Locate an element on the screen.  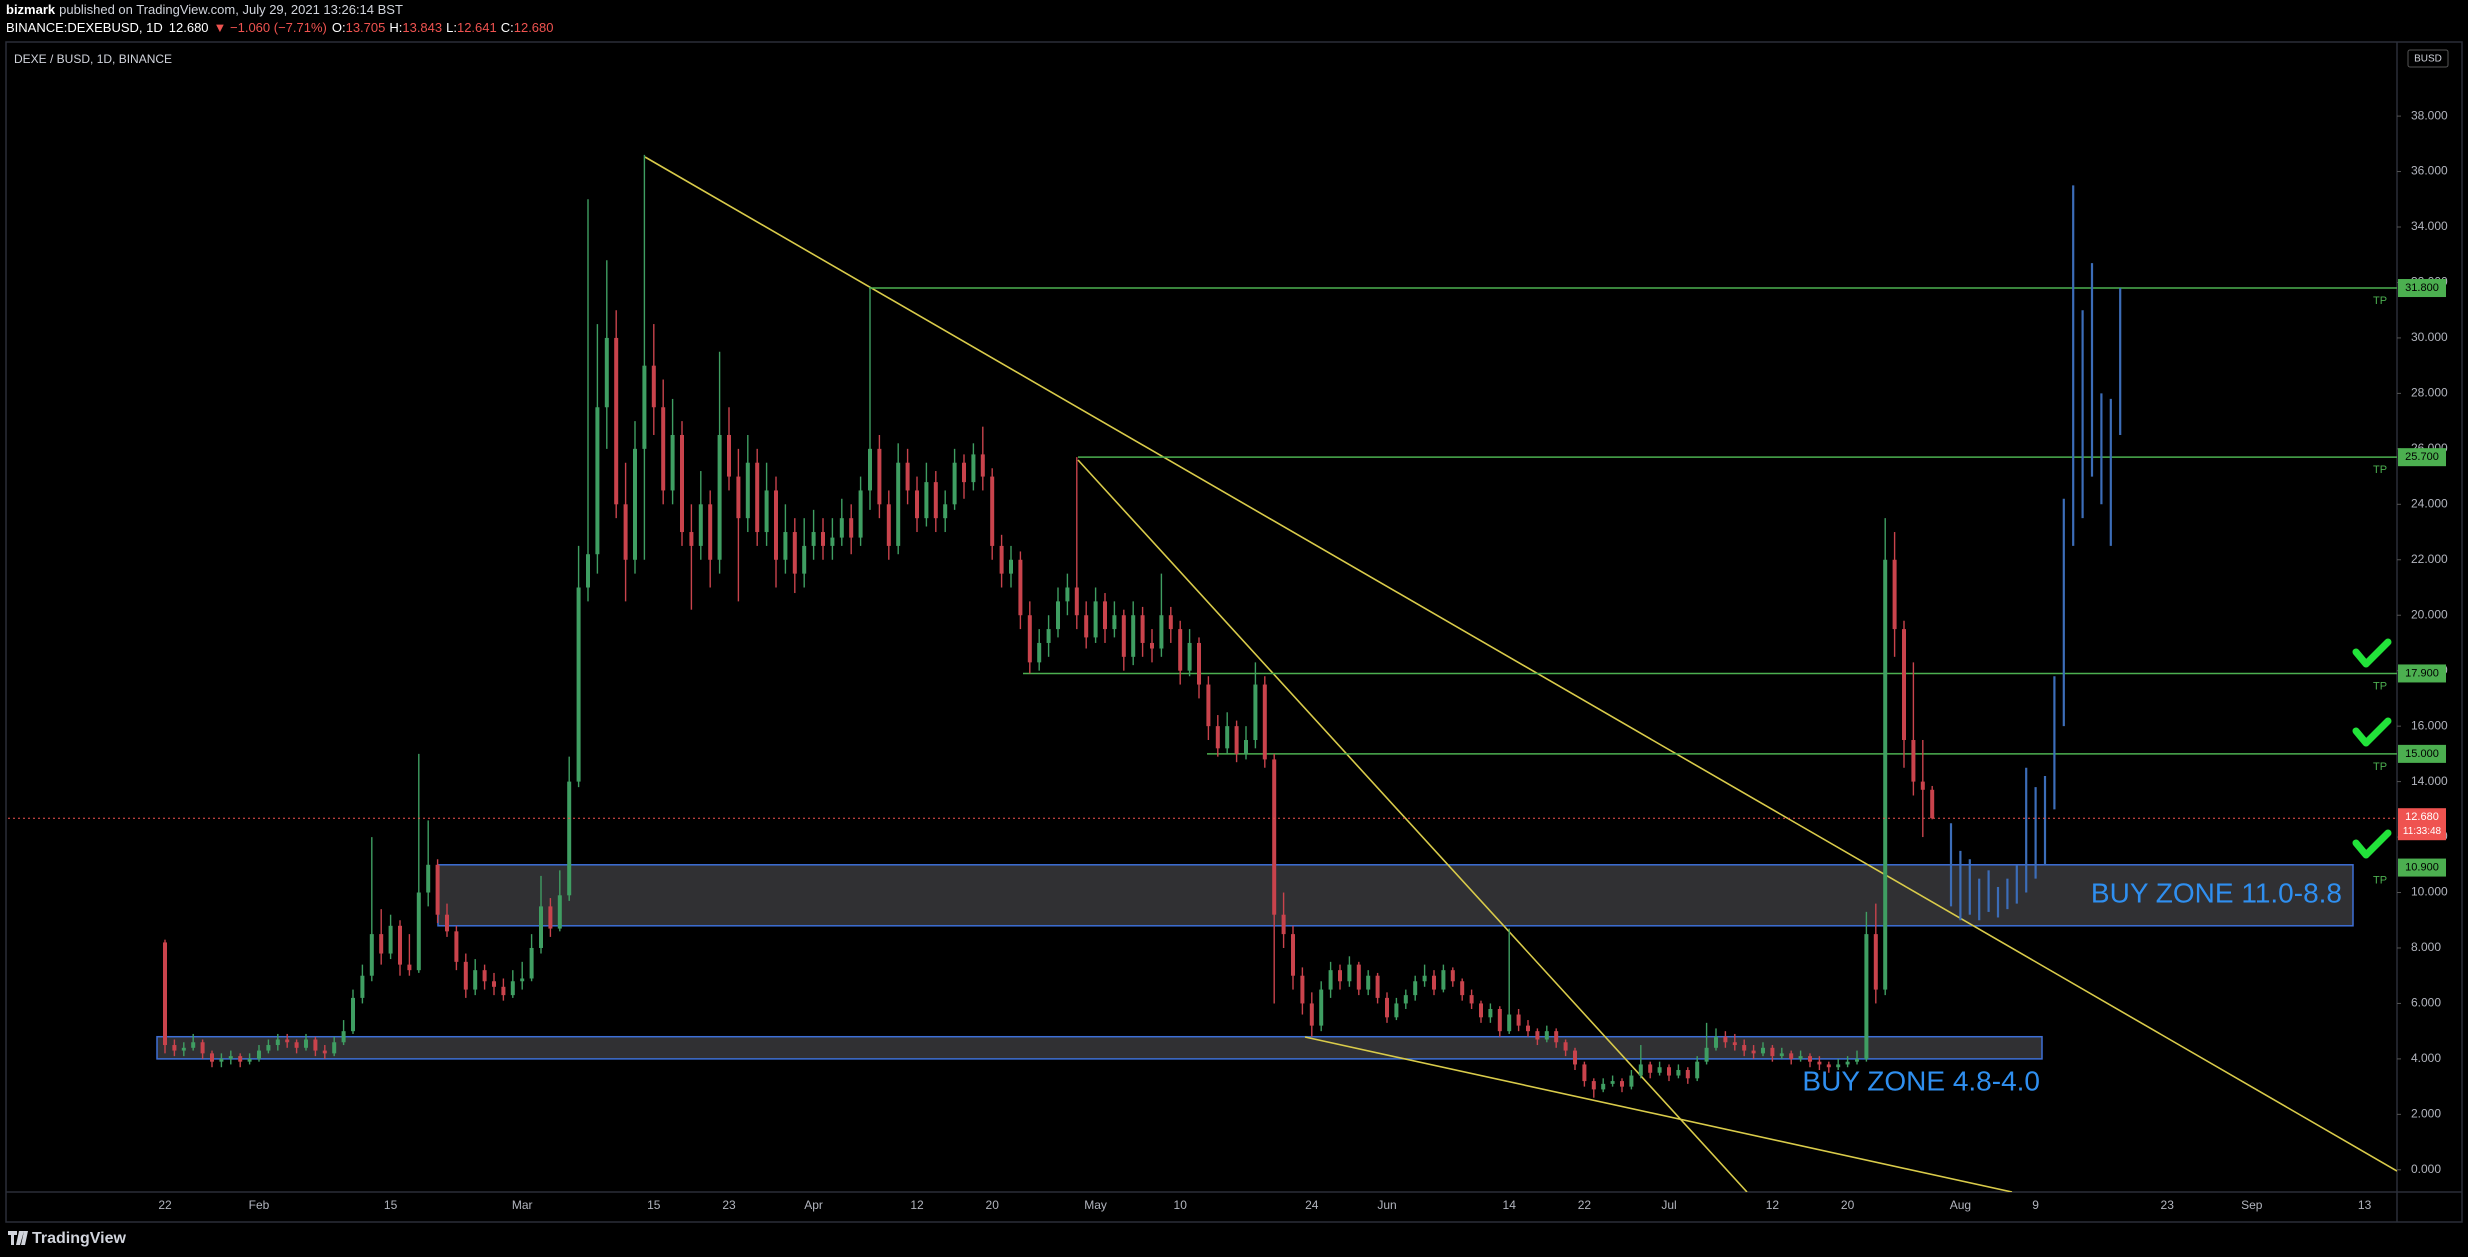
ohlc-value: 13.705 is located at coordinates (366, 27).